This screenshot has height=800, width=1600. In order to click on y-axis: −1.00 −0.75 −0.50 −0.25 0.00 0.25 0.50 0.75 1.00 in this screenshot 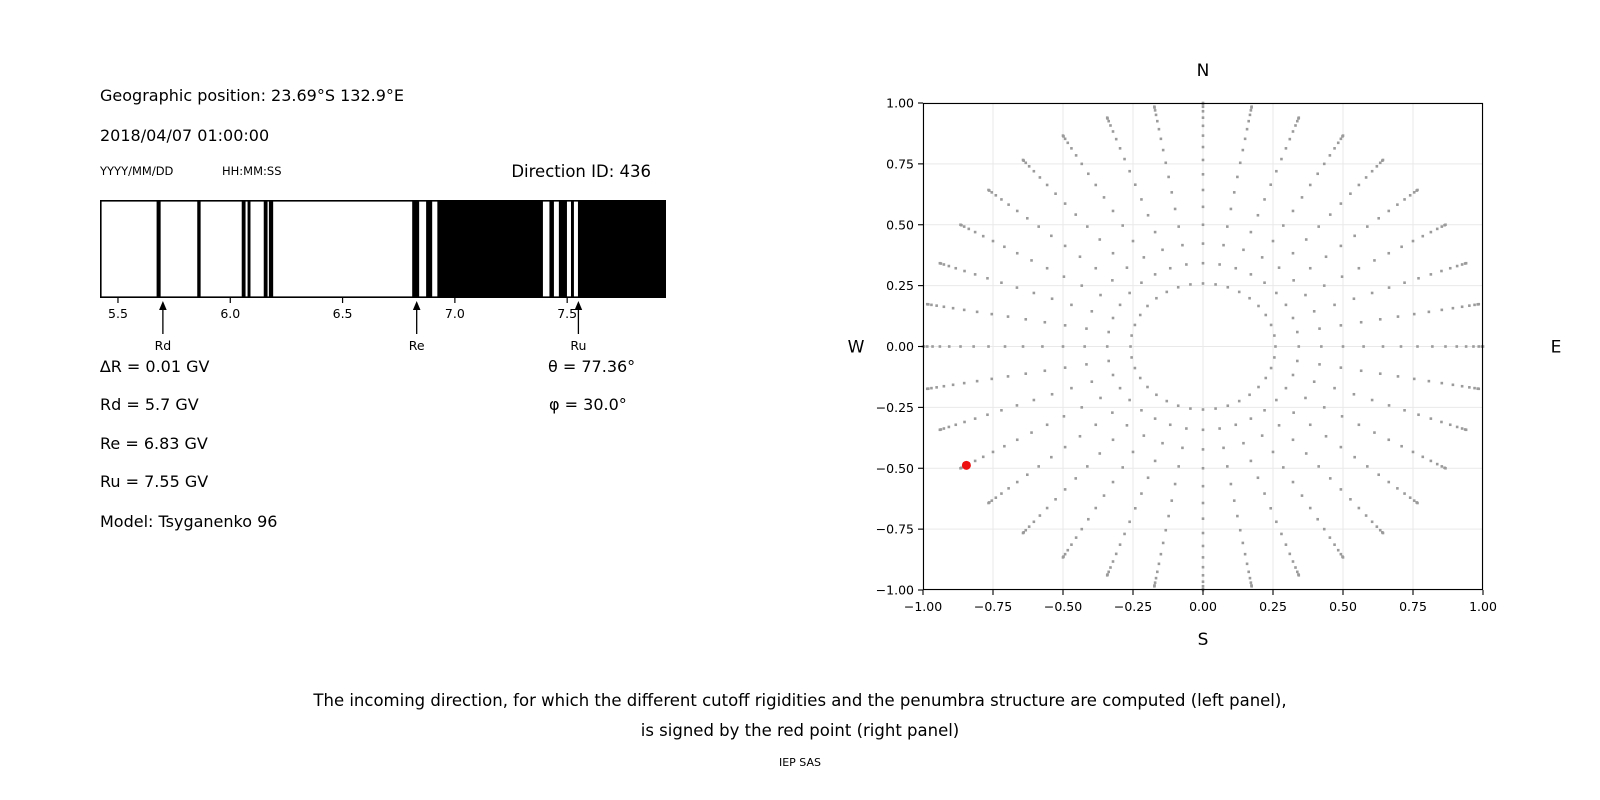, I will do `click(899, 347)`.